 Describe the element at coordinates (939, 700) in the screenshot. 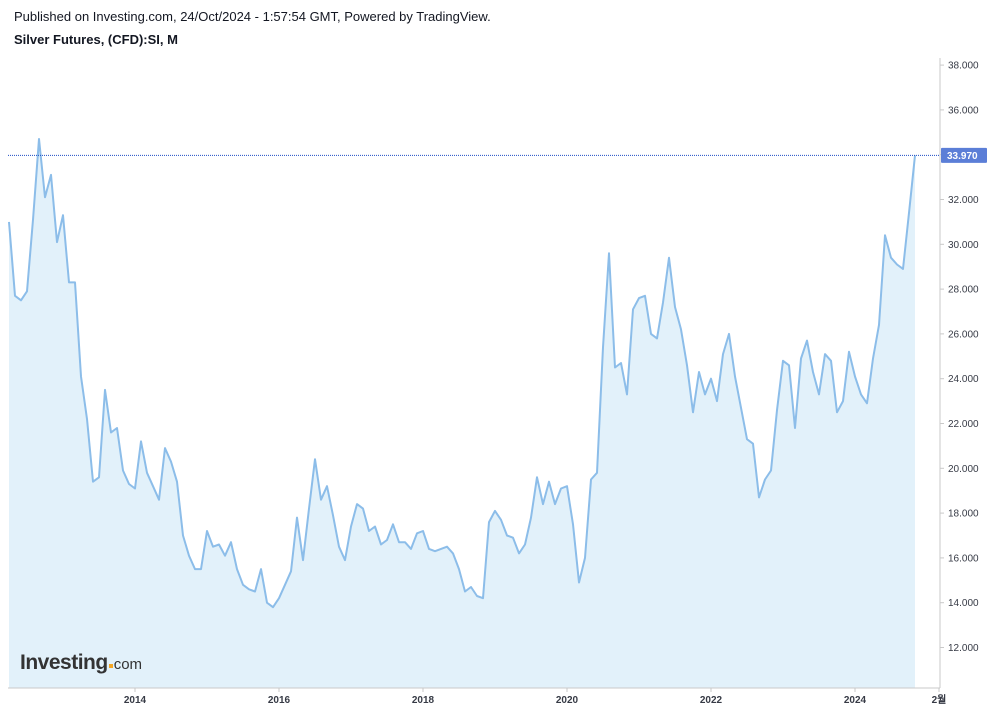

I see `x-tick-label: 2월` at that location.